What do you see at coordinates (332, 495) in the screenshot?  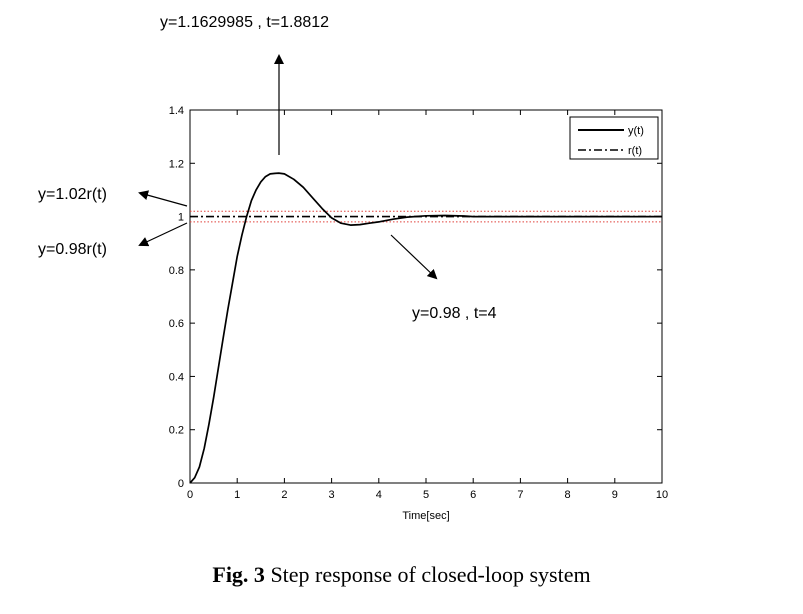 I see `x-tick-label: 3` at bounding box center [332, 495].